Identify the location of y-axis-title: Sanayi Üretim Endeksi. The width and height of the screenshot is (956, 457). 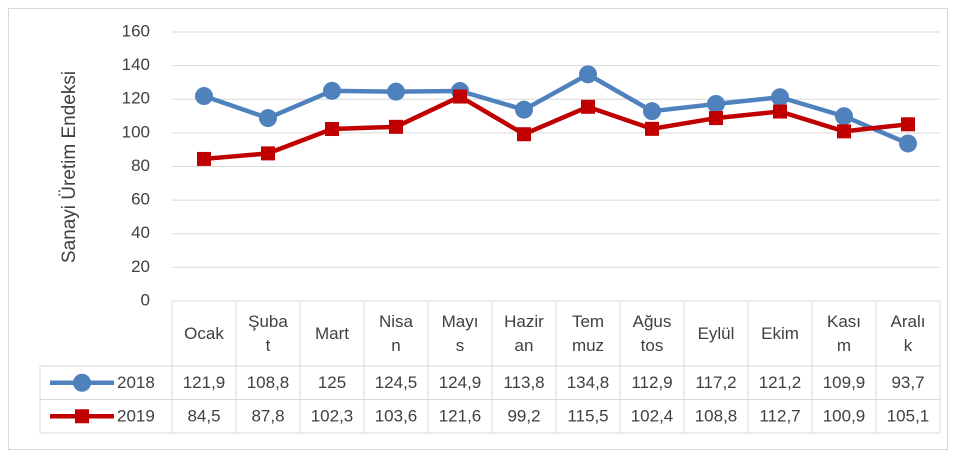
(69, 167).